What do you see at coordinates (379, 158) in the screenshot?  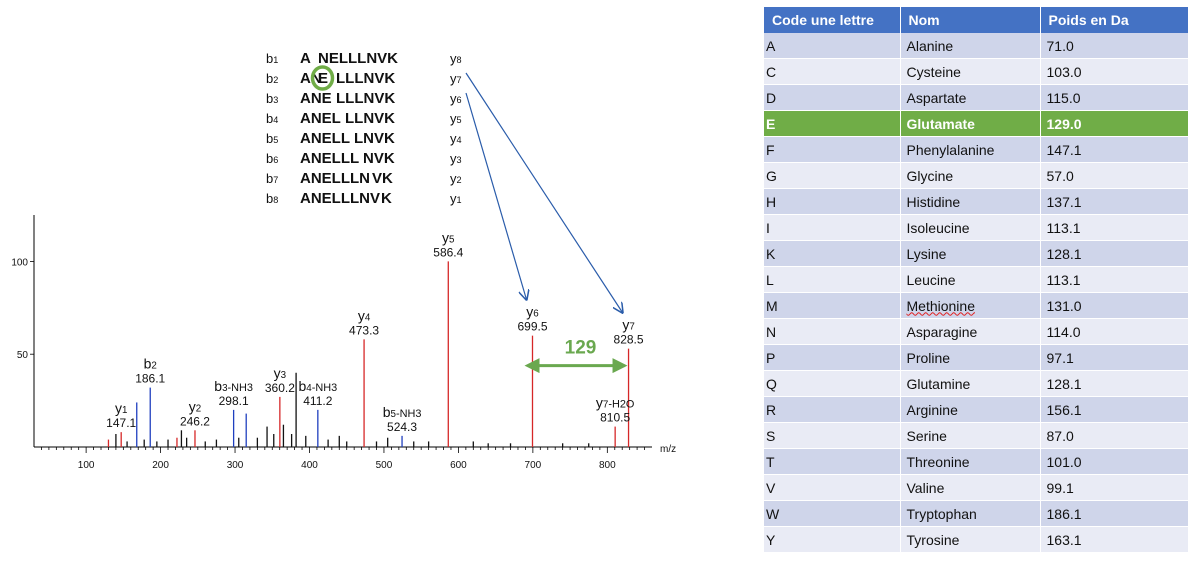 I see `sequence-right: NVK` at bounding box center [379, 158].